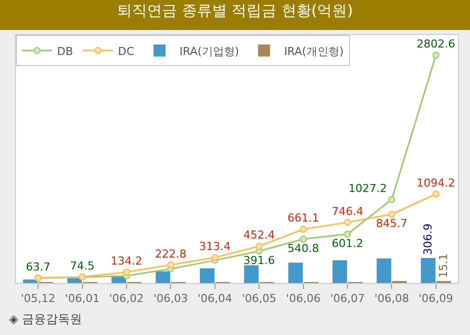 Image resolution: width=470 pixels, height=335 pixels. What do you see at coordinates (392, 223) in the screenshot?
I see `data-label: 845.7` at bounding box center [392, 223].